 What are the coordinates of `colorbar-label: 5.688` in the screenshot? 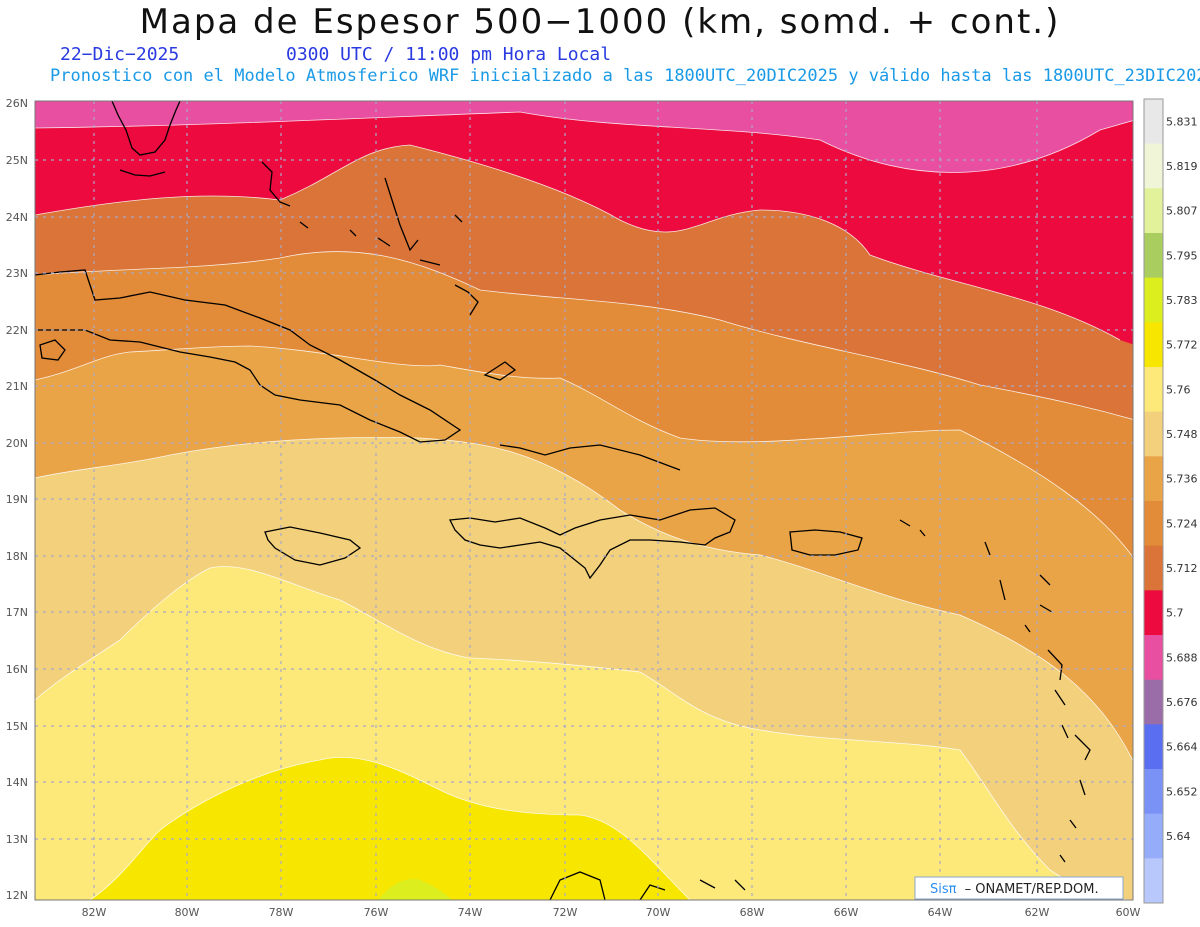 It's located at (1182, 657).